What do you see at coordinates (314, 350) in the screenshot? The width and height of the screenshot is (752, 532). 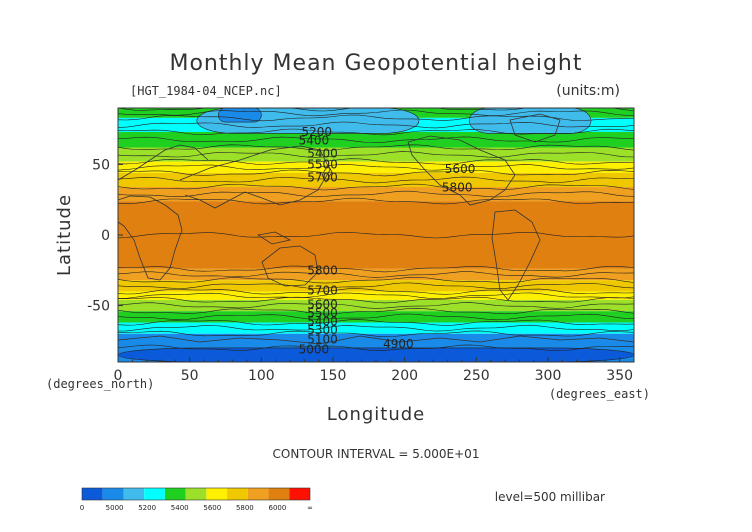 I see `contour-label-14: 5000` at bounding box center [314, 350].